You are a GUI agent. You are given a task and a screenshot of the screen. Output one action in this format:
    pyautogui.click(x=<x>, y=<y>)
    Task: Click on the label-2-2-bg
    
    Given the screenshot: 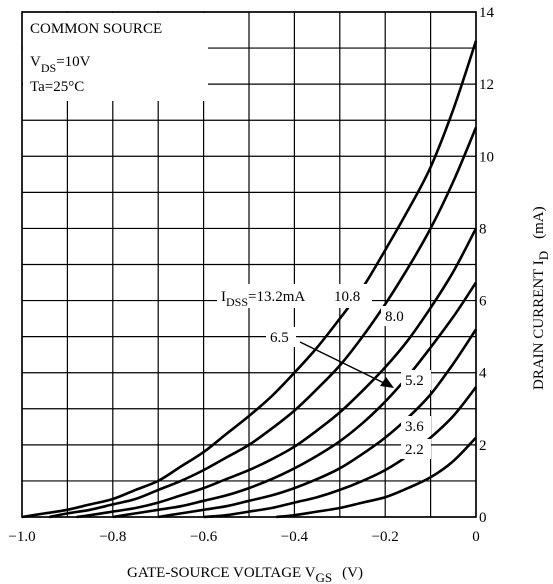 What is the action you would take?
    pyautogui.click(x=416, y=449)
    